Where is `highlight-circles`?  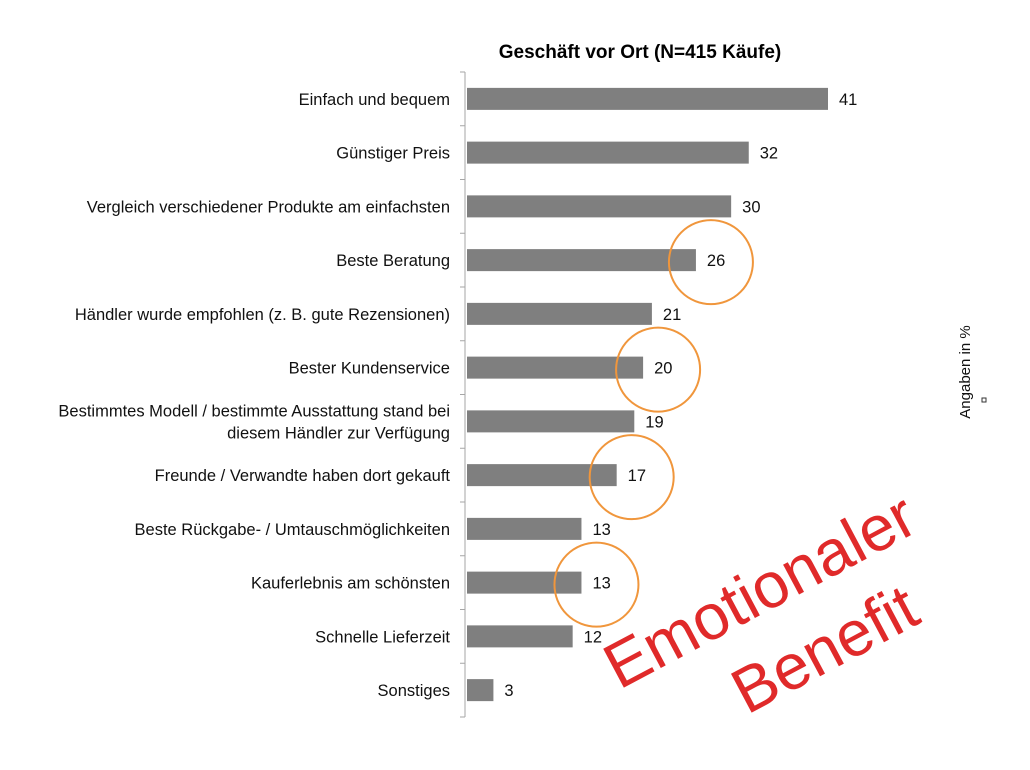 highlight-circles is located at coordinates (653, 423).